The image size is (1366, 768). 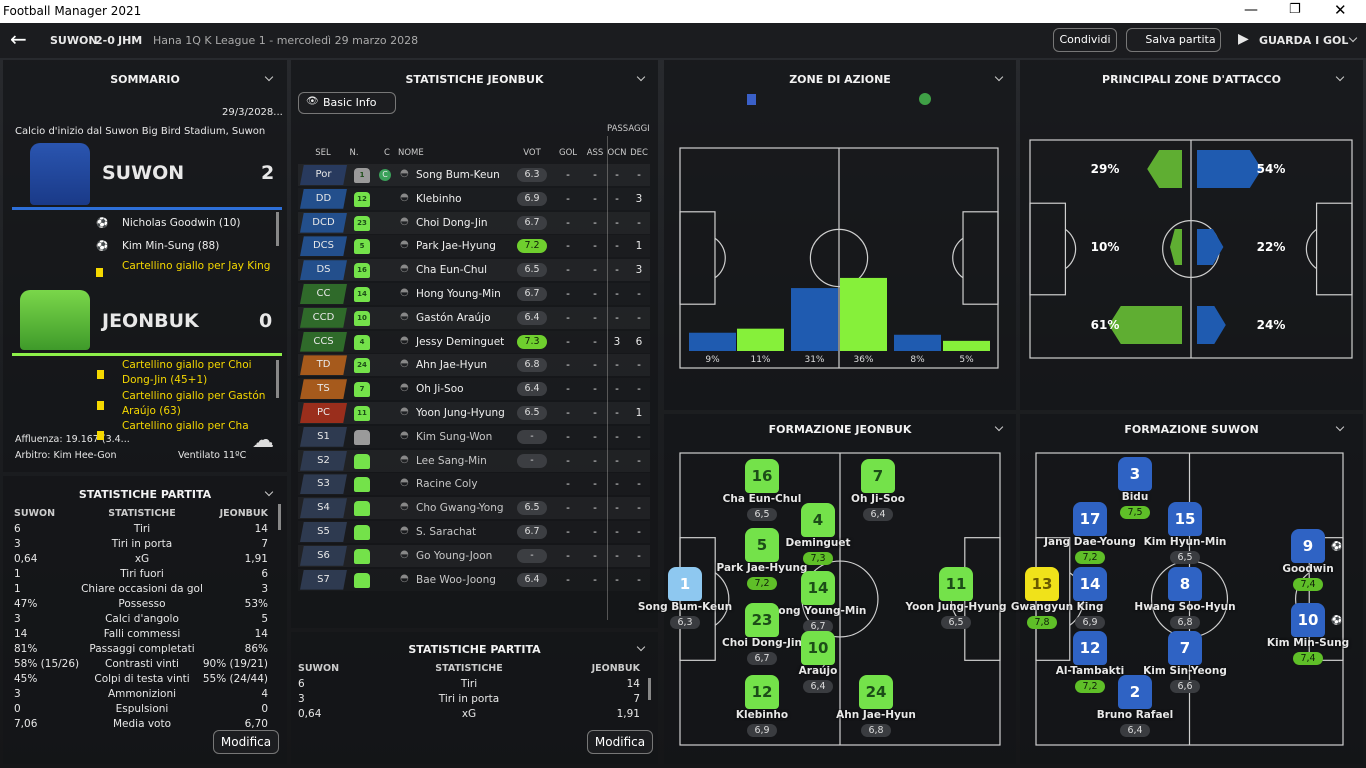 I want to click on player-shirt: 9, so click(x=1308, y=546).